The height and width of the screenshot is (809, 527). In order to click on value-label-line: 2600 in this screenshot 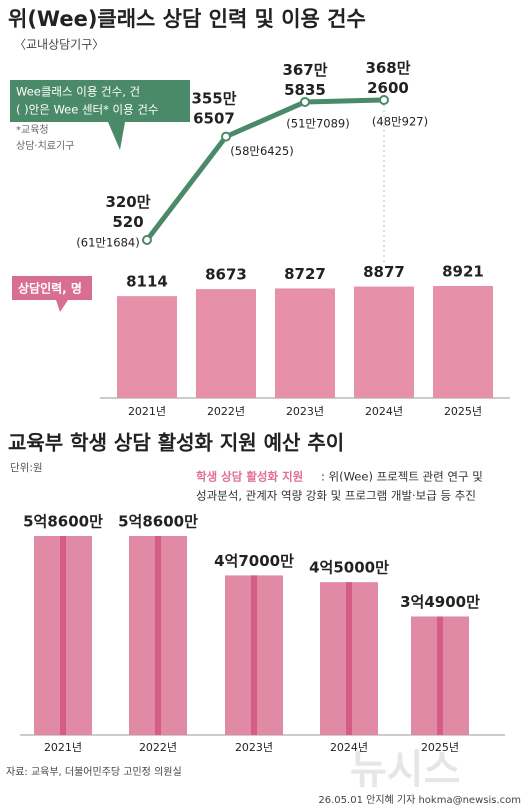, I will do `click(388, 88)`.